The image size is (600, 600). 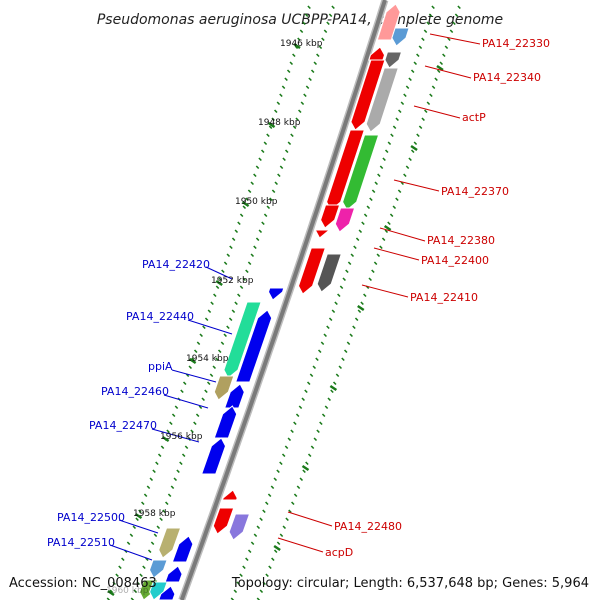 I want to click on gene-label-PA14_22500: PA14_22500, so click(x=91, y=517).